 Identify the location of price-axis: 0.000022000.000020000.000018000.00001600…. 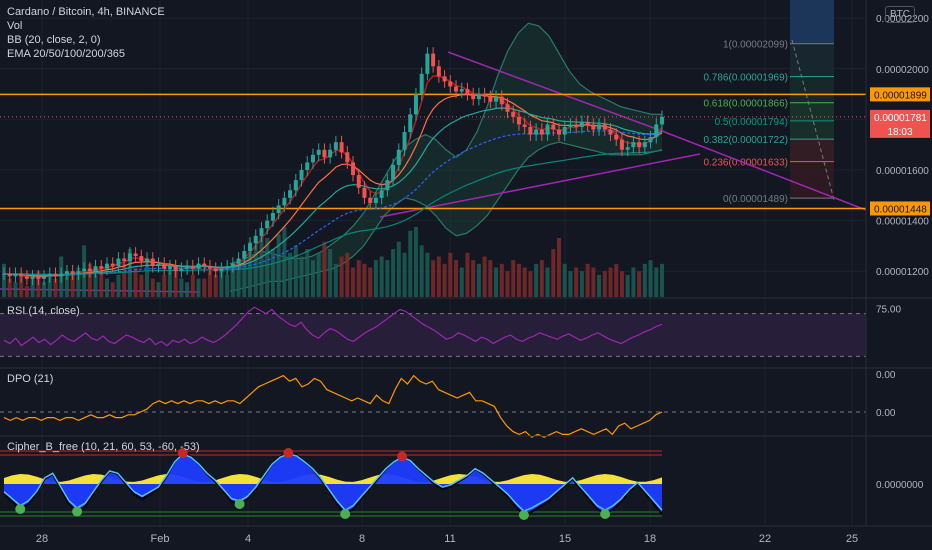
(900, 252).